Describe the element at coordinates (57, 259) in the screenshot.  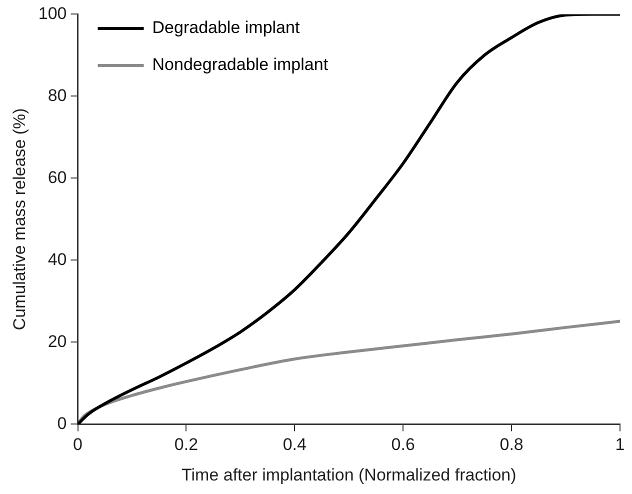
I see `y-tick-label: 40` at that location.